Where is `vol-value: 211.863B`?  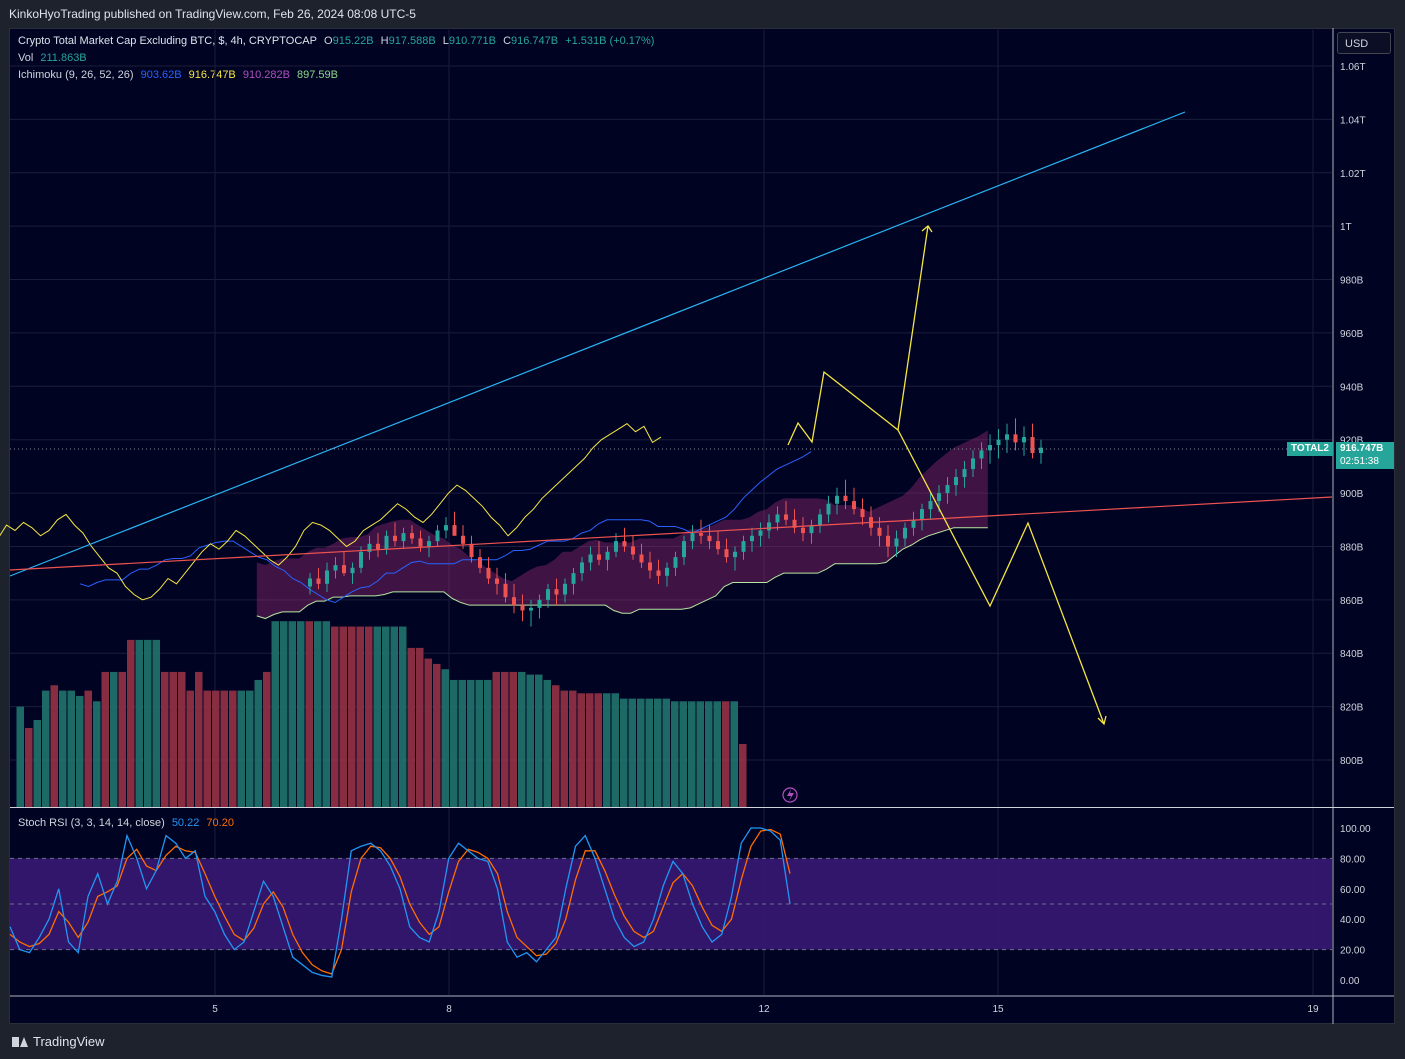
vol-value: 211.863B is located at coordinates (63, 58).